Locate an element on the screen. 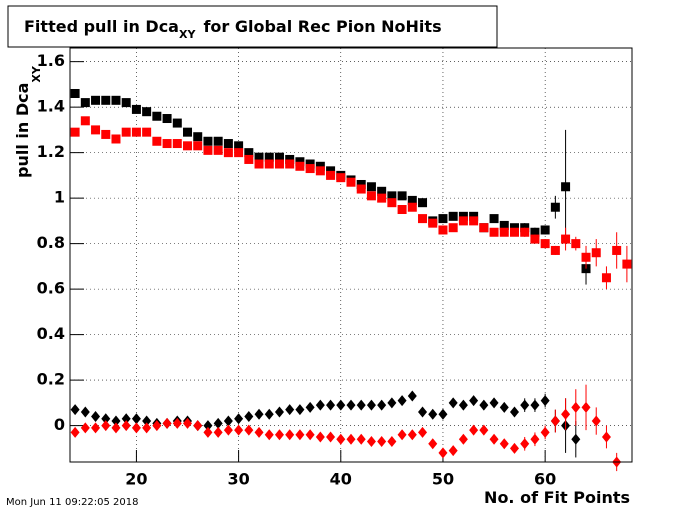 This screenshot has height=514, width=700. x-tick-label: 20 is located at coordinates (136, 479).